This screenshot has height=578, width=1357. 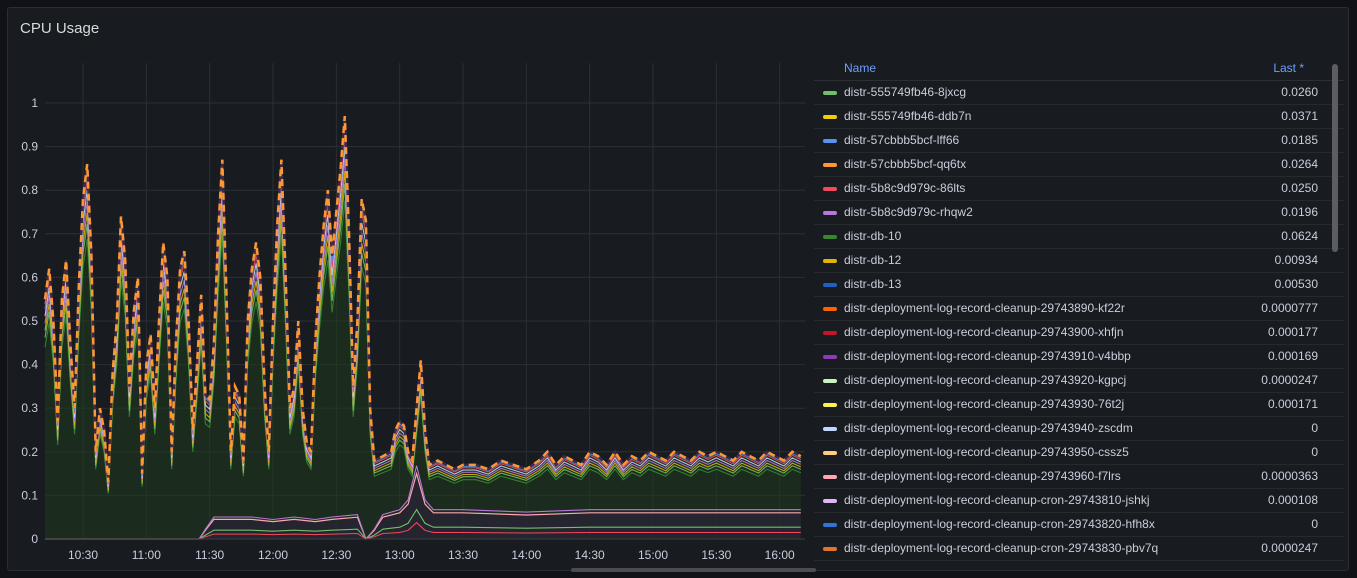 I want to click on legend-series-name: distr-555749fb46-8jxcg, so click(x=905, y=92).